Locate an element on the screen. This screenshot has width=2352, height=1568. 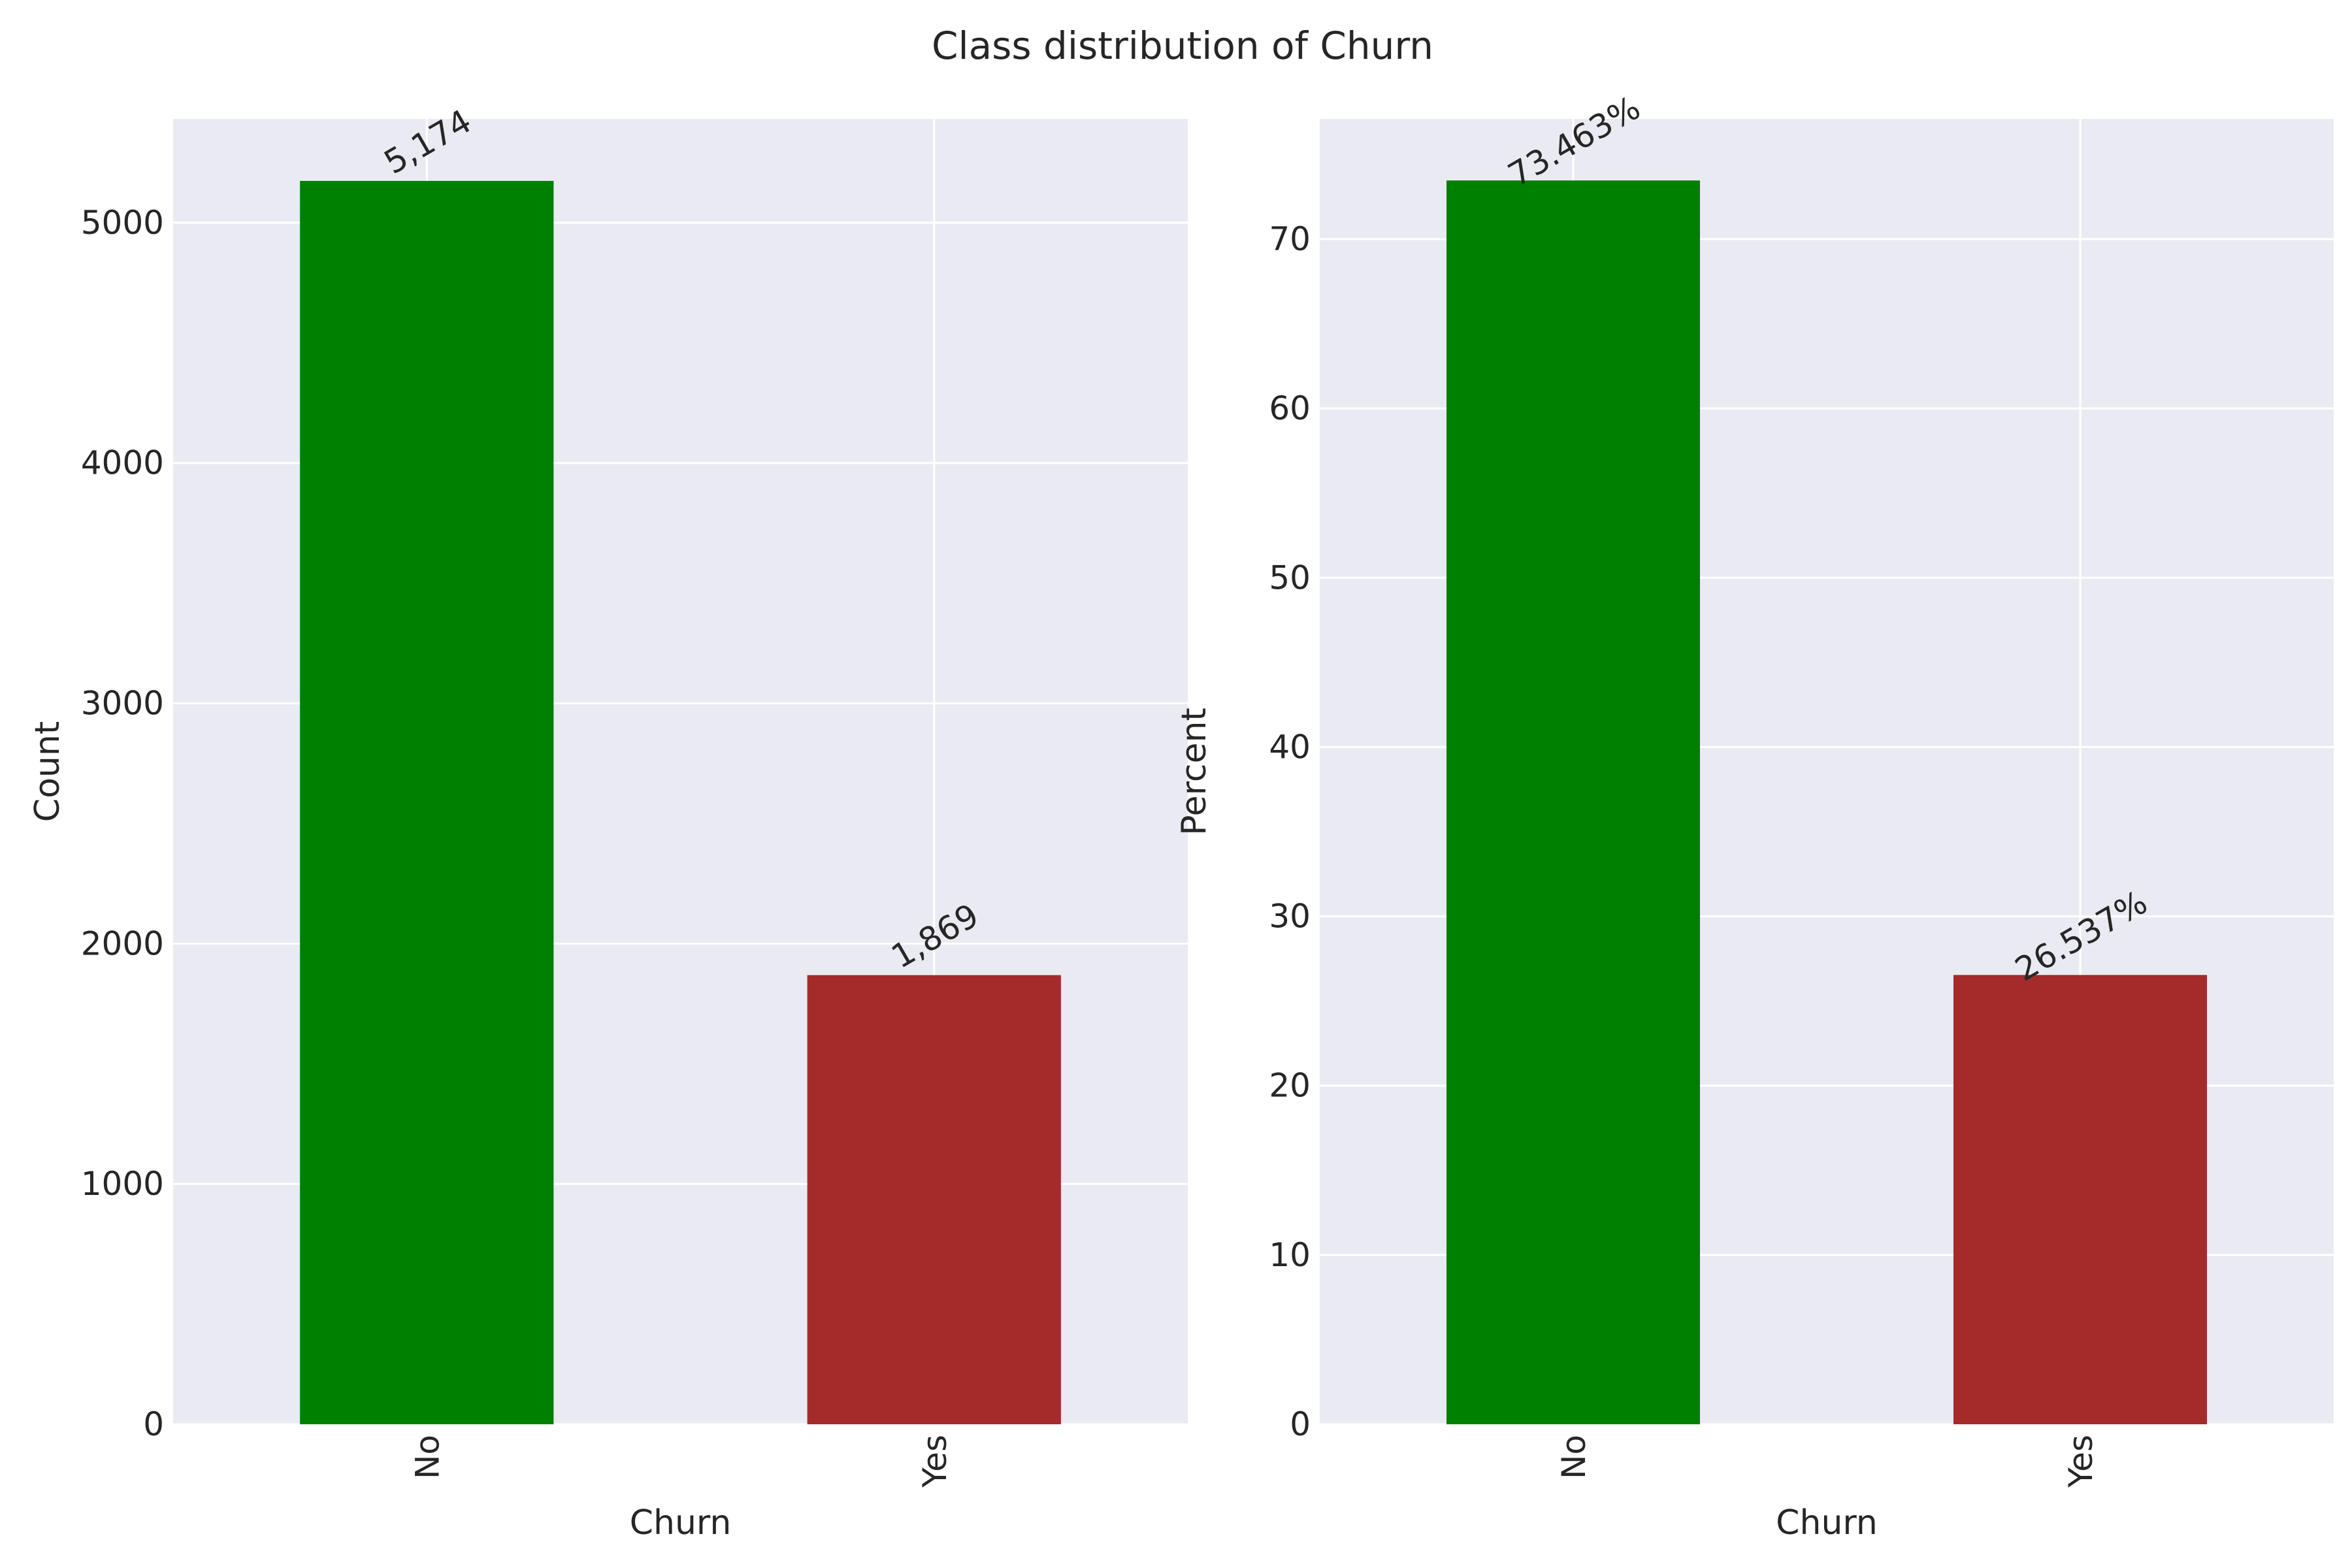
y-tick-label: 60 is located at coordinates (1290, 408).